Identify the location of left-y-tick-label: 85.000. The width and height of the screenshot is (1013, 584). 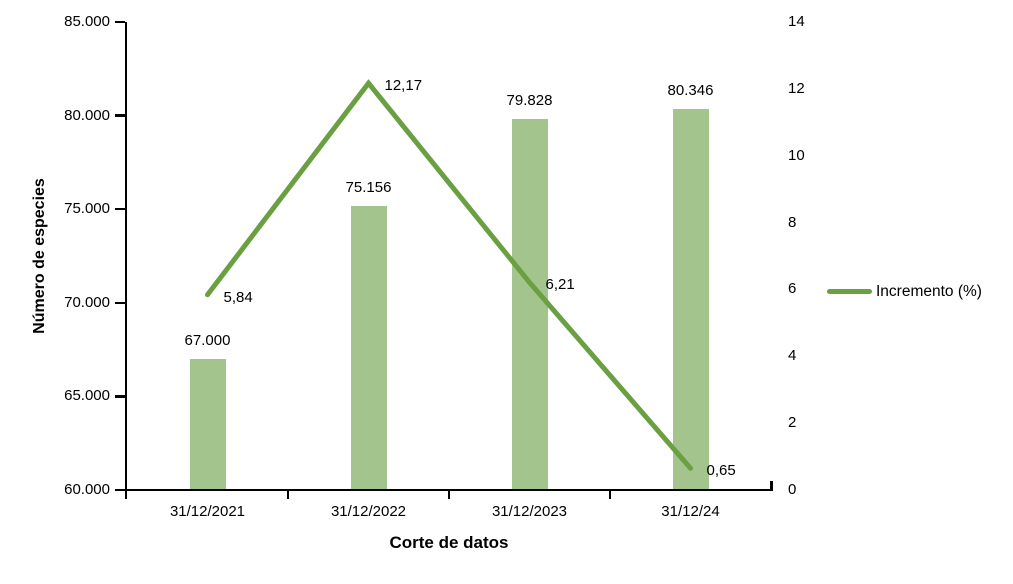
(87, 21).